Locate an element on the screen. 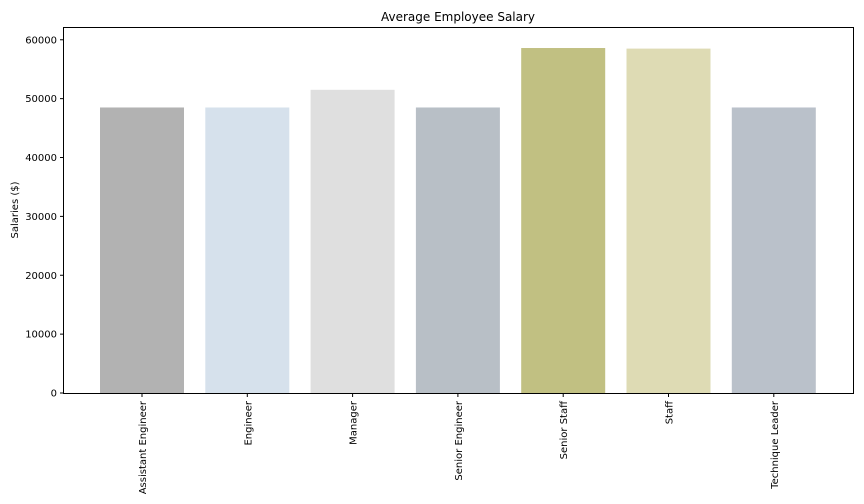 This screenshot has width=864, height=504. x-tick-label: Engineer is located at coordinates (248, 422).